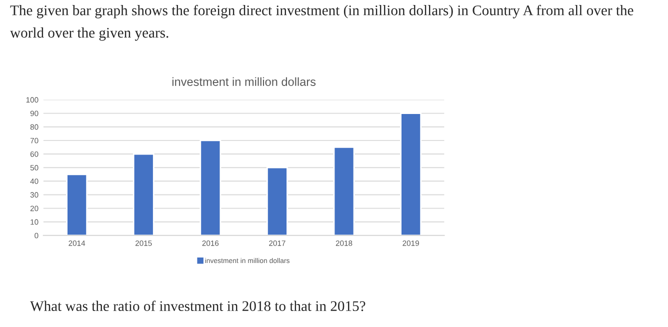  I want to click on chart-title: The given bar graph shows the foreign direct investment (in million dollars) in Country A from all over the world over the given years., so click(322, 22).